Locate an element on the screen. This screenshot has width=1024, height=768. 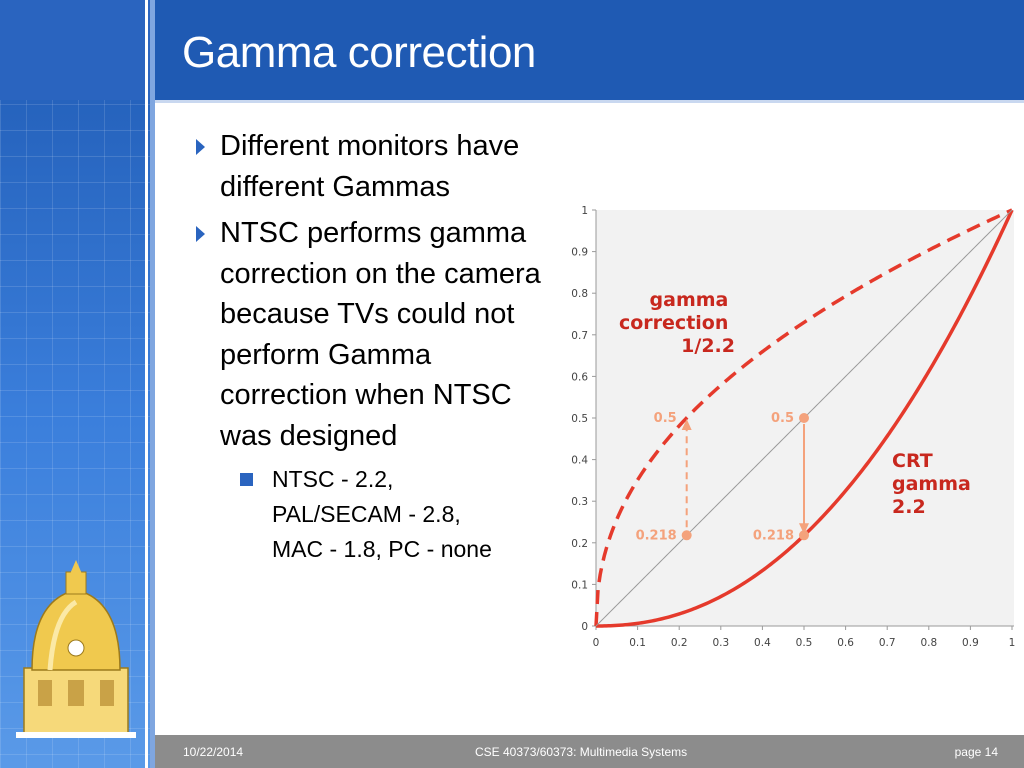
sidebar-divider-white is located at coordinates (146, 384).